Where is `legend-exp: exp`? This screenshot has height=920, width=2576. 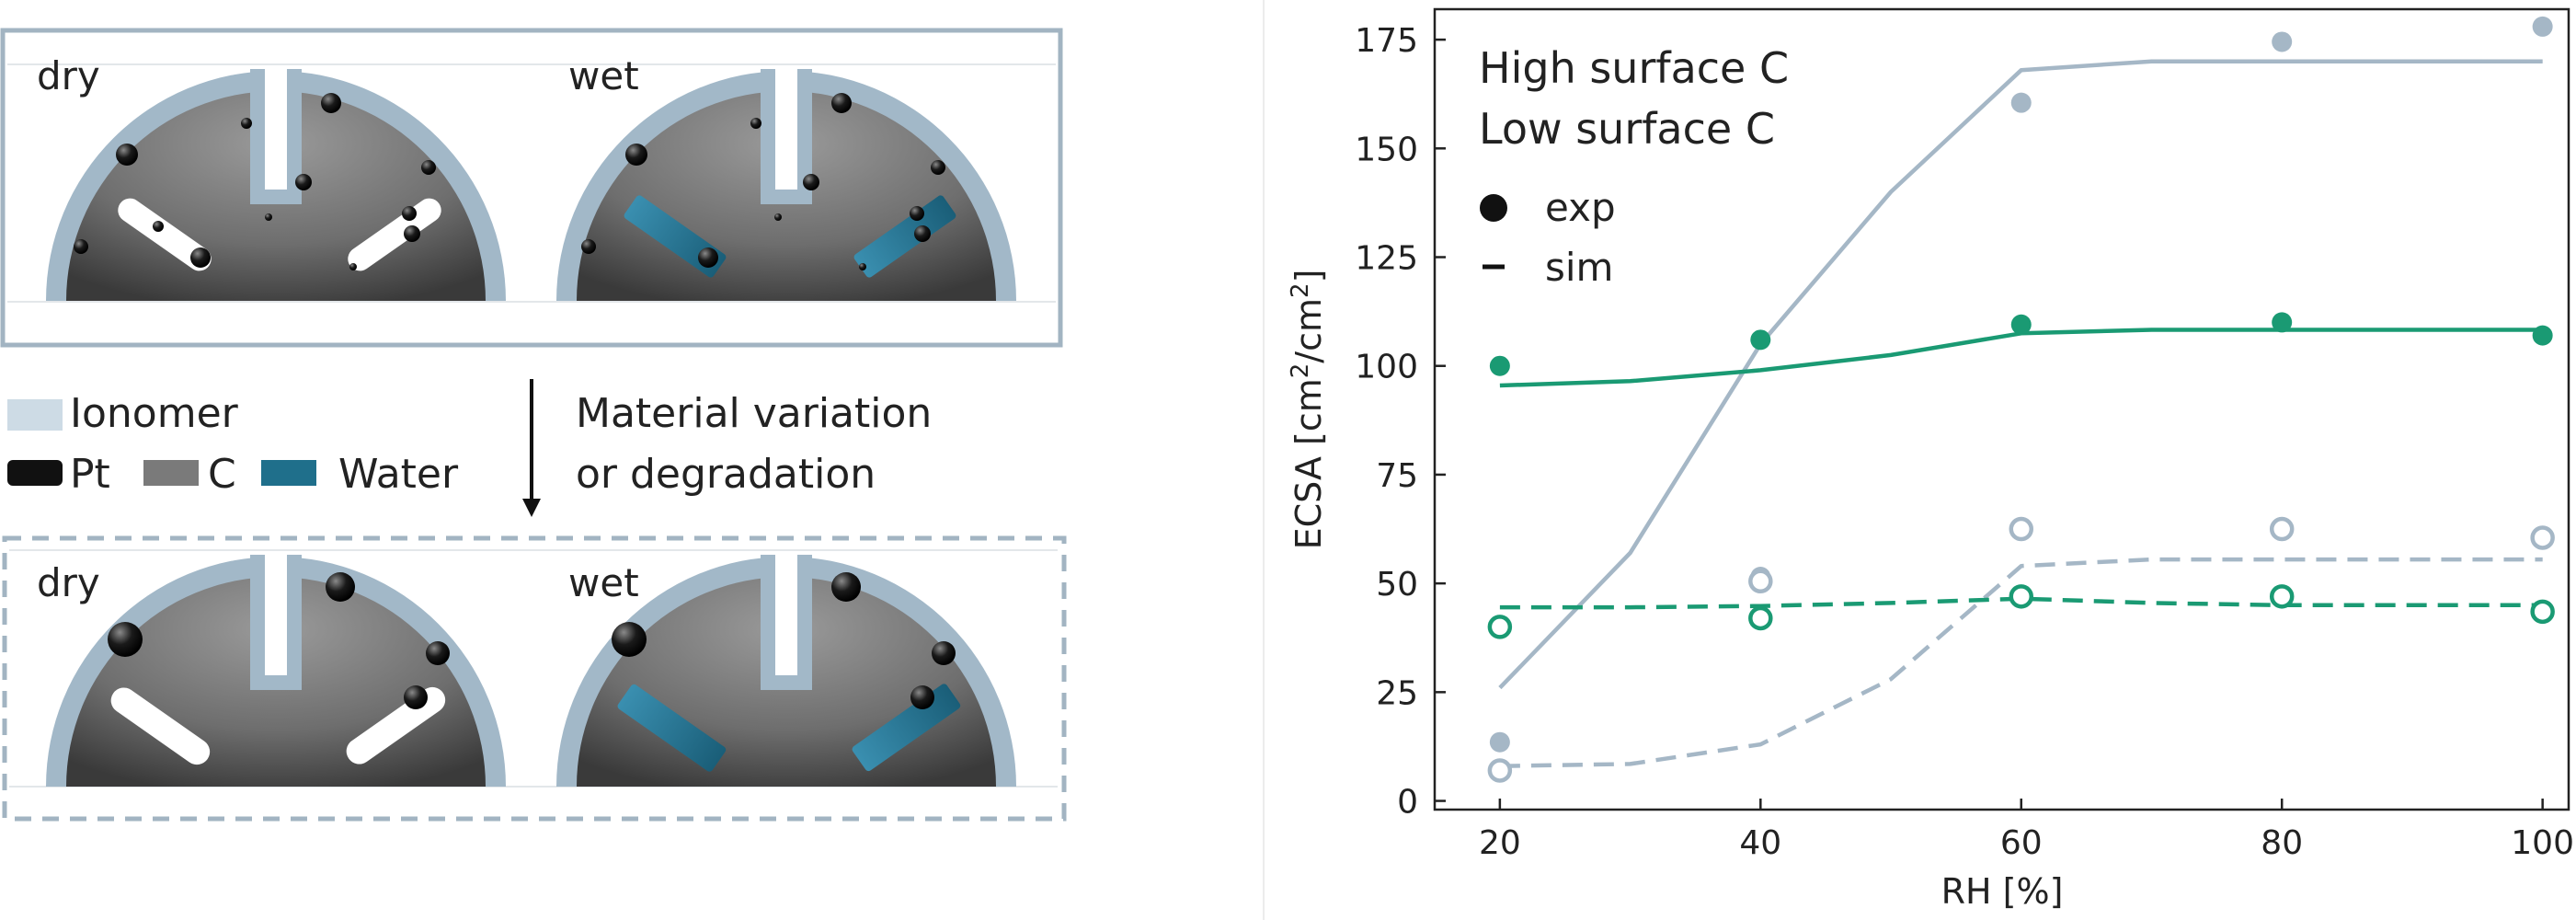
legend-exp: exp is located at coordinates (1580, 207).